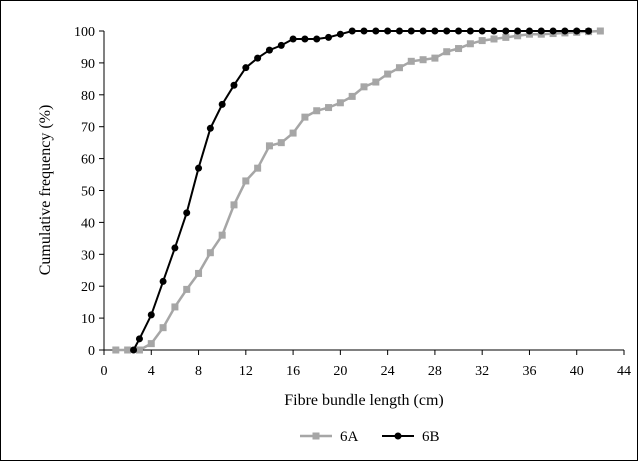 Image resolution: width=638 pixels, height=461 pixels. What do you see at coordinates (329, 437) in the screenshot?
I see `legend-item-6A: 6A` at bounding box center [329, 437].